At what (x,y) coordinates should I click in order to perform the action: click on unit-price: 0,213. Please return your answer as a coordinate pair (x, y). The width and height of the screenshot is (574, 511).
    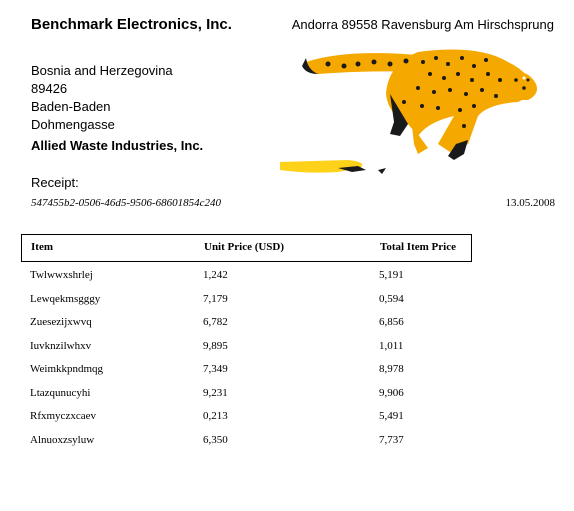
    Looking at the image, I should click on (215, 416).